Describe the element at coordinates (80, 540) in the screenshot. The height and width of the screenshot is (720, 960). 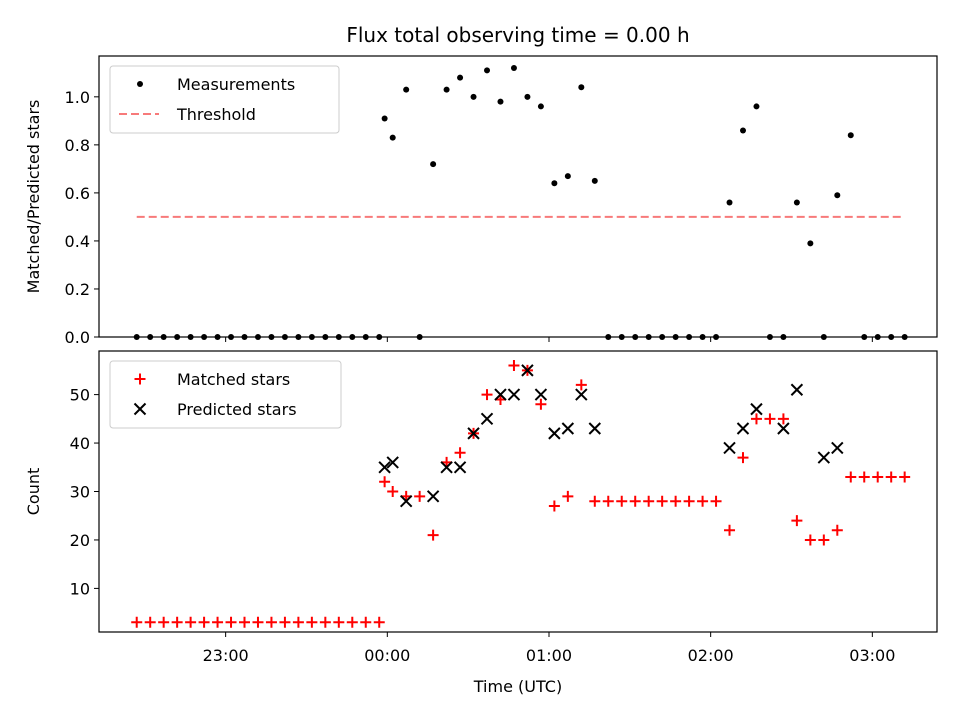
I see `y-tick-label: 20` at that location.